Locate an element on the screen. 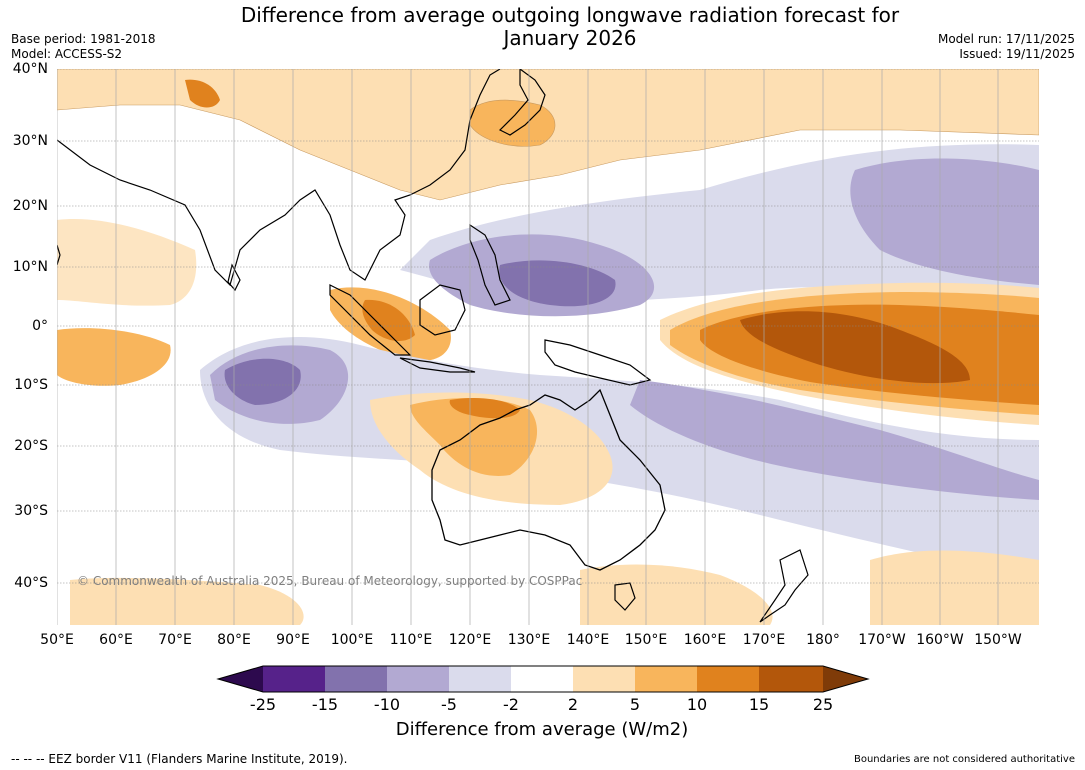 The height and width of the screenshot is (770, 1085). lon-label: 120°E is located at coordinates (470, 640).